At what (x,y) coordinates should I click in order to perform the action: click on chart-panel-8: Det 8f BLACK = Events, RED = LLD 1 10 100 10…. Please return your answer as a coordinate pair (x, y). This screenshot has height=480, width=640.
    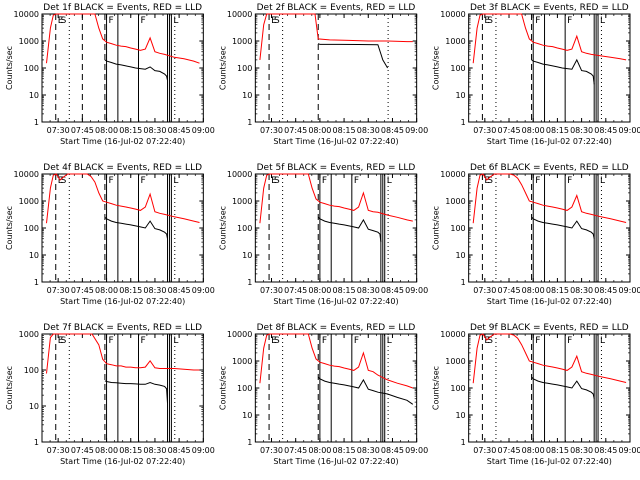
    Looking at the image, I should click on (323, 394).